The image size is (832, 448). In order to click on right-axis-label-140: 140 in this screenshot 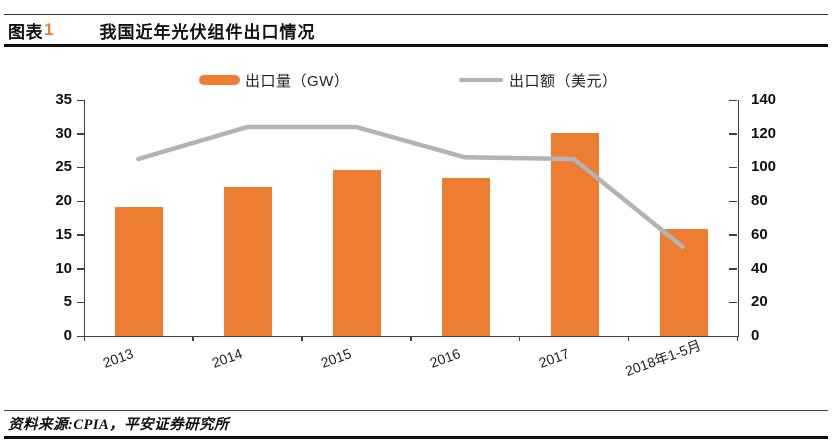, I will do `click(764, 99)`.